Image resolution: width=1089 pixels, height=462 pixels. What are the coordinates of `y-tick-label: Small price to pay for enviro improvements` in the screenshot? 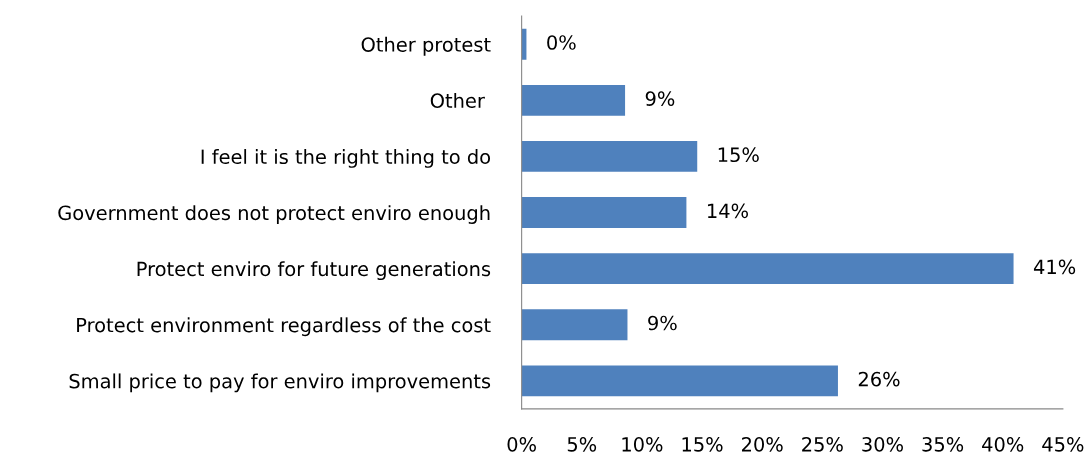 It's located at (280, 383).